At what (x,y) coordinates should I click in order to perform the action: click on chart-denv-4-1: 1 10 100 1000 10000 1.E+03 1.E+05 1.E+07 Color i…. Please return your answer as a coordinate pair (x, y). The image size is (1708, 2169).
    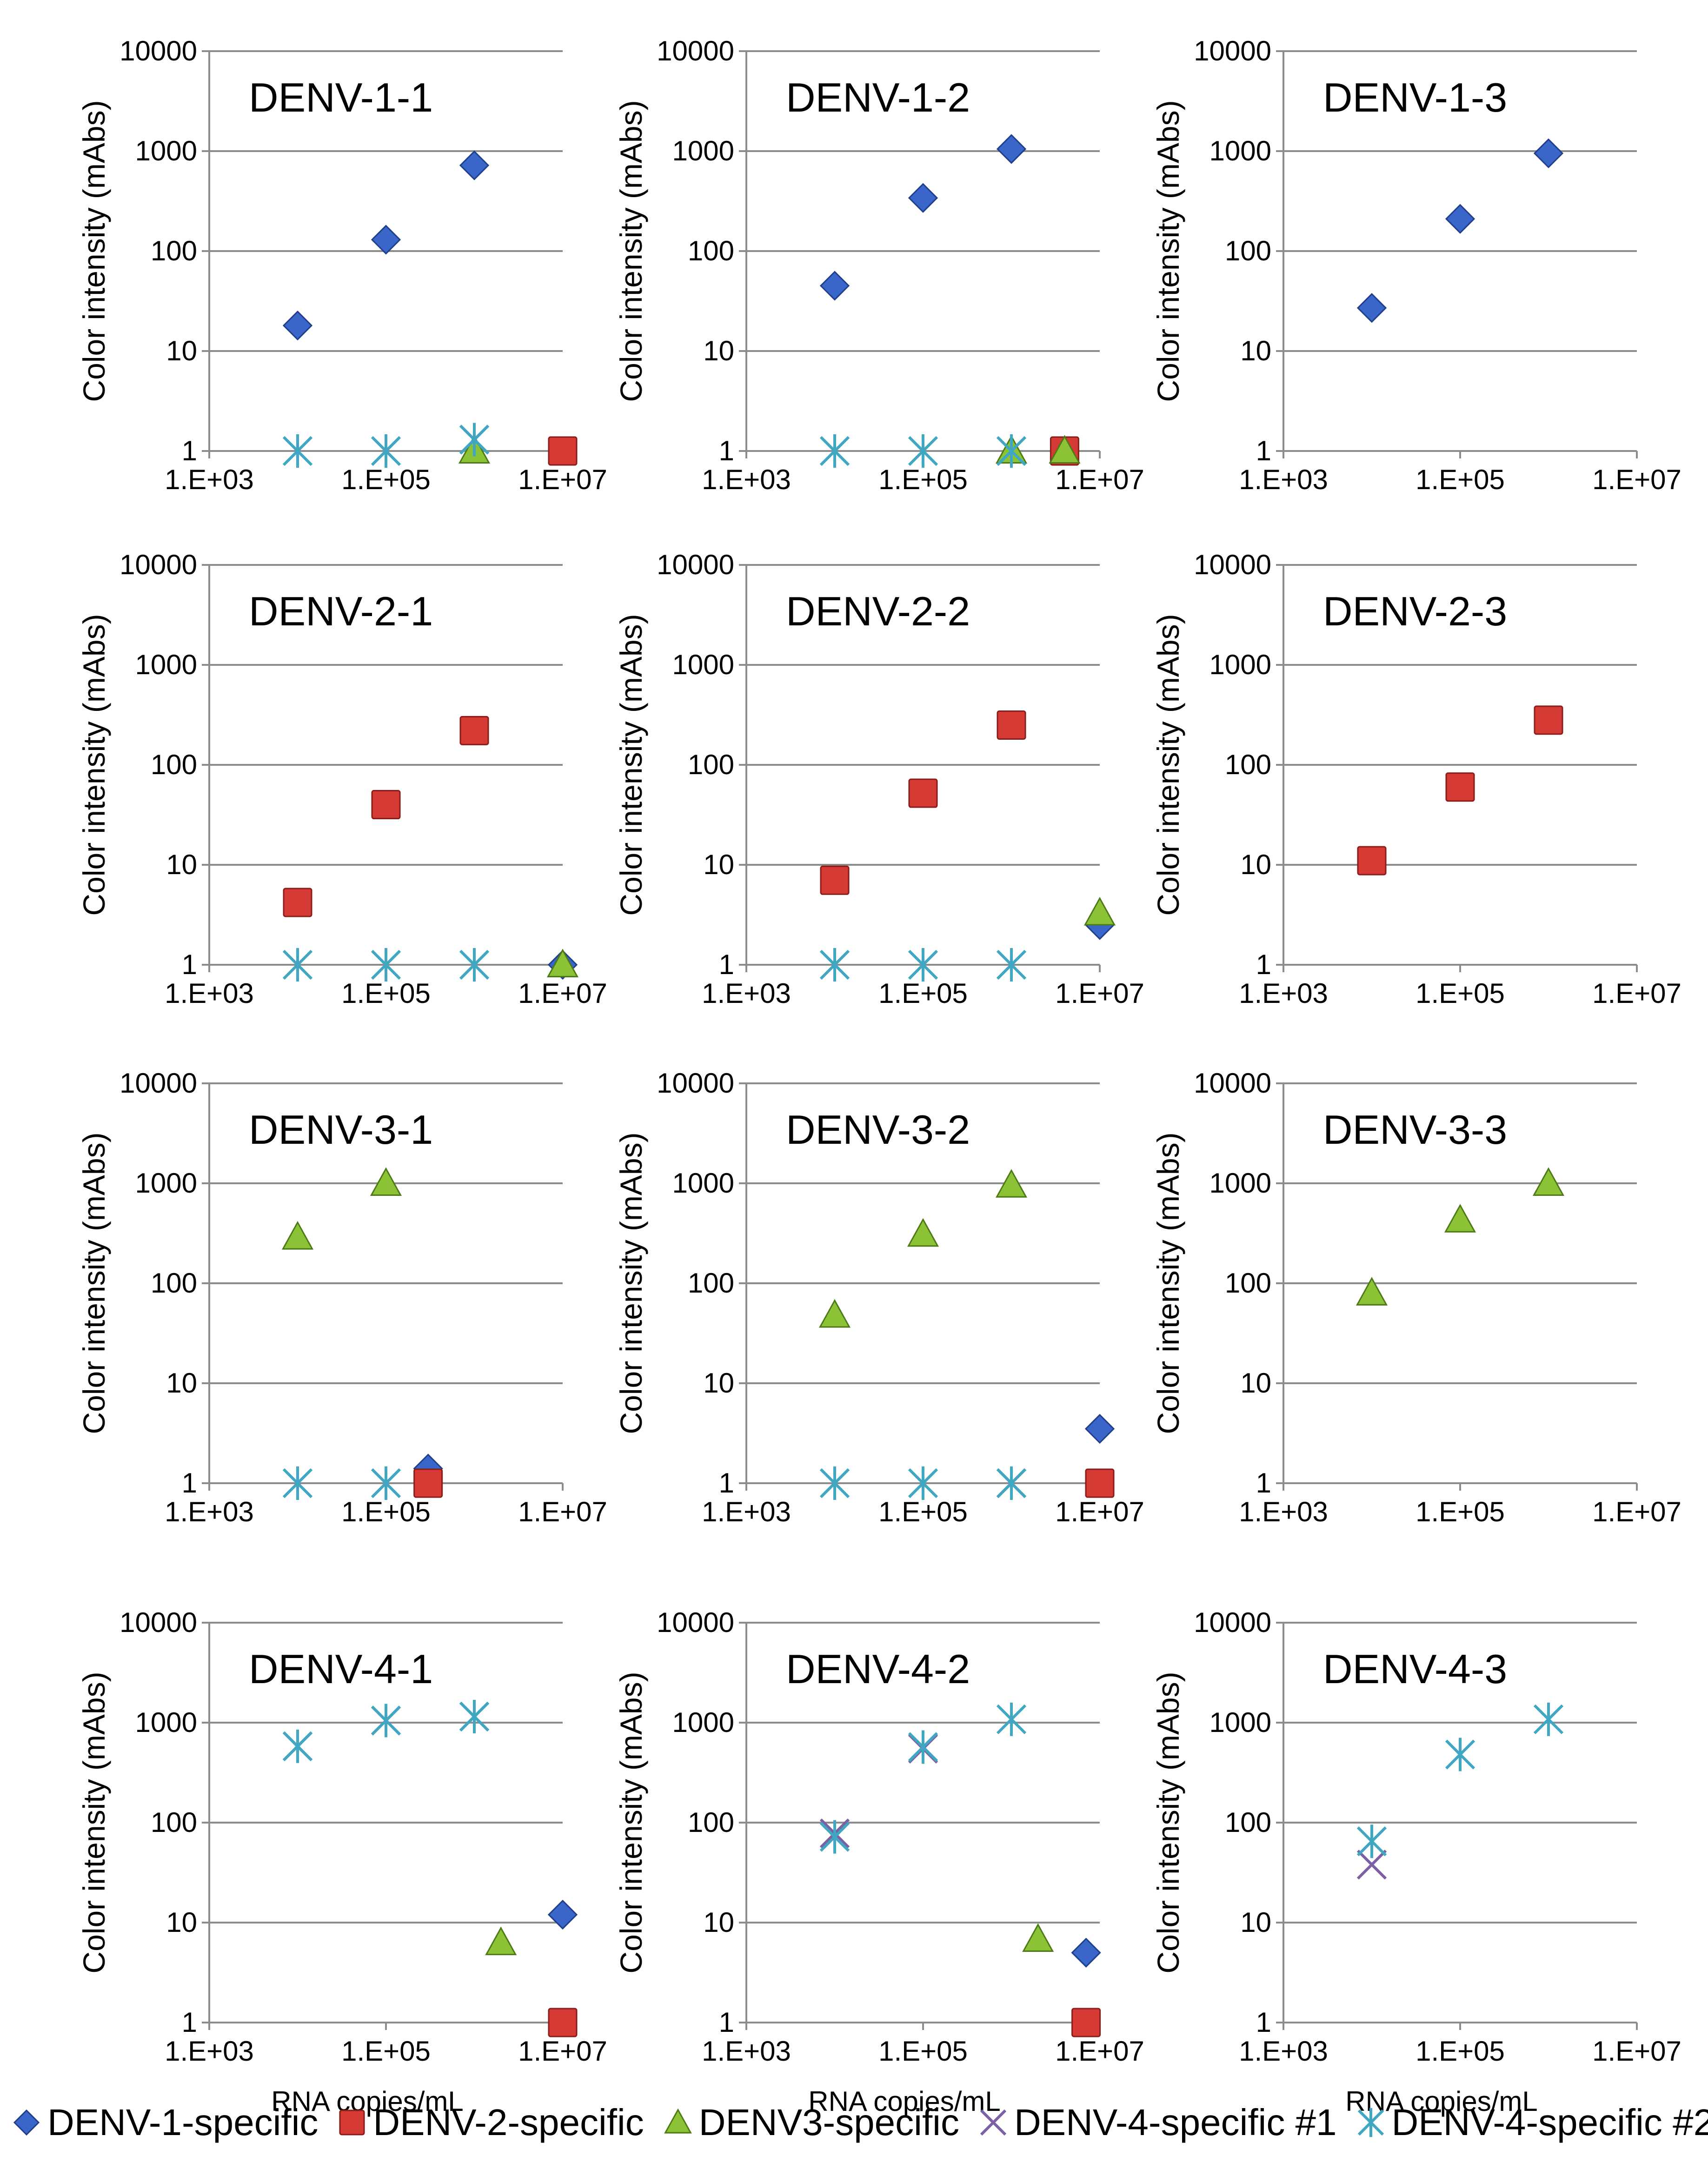
    Looking at the image, I should click on (342, 1862).